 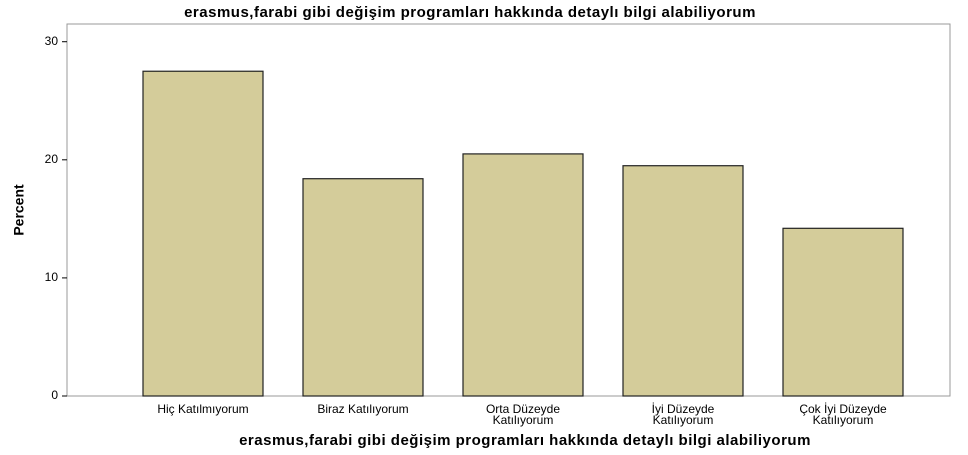 I want to click on y-tick-label: 0, so click(x=54, y=395).